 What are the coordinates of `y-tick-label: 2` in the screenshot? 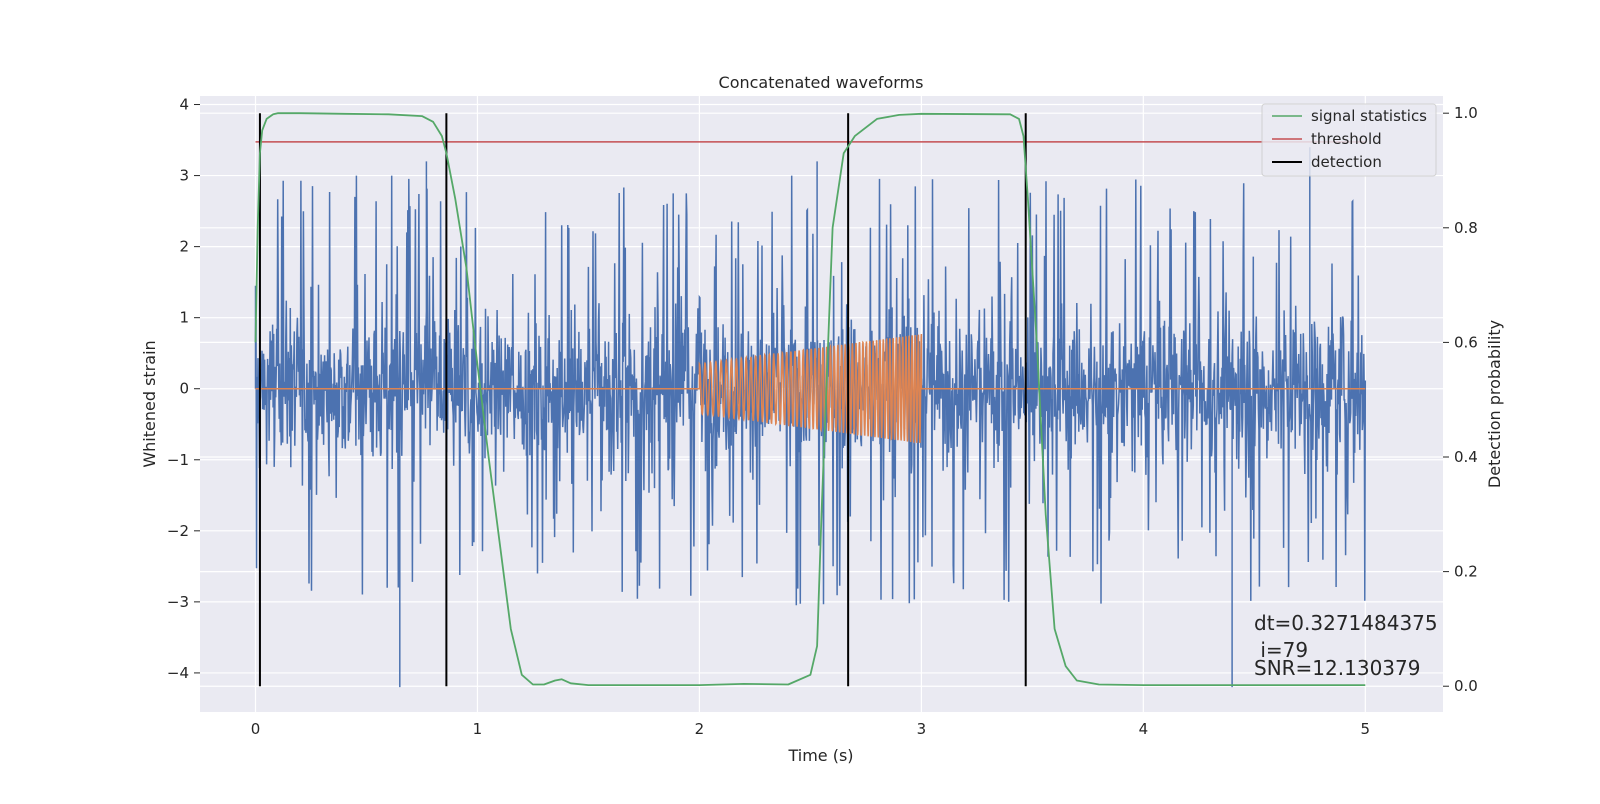 It's located at (184, 247).